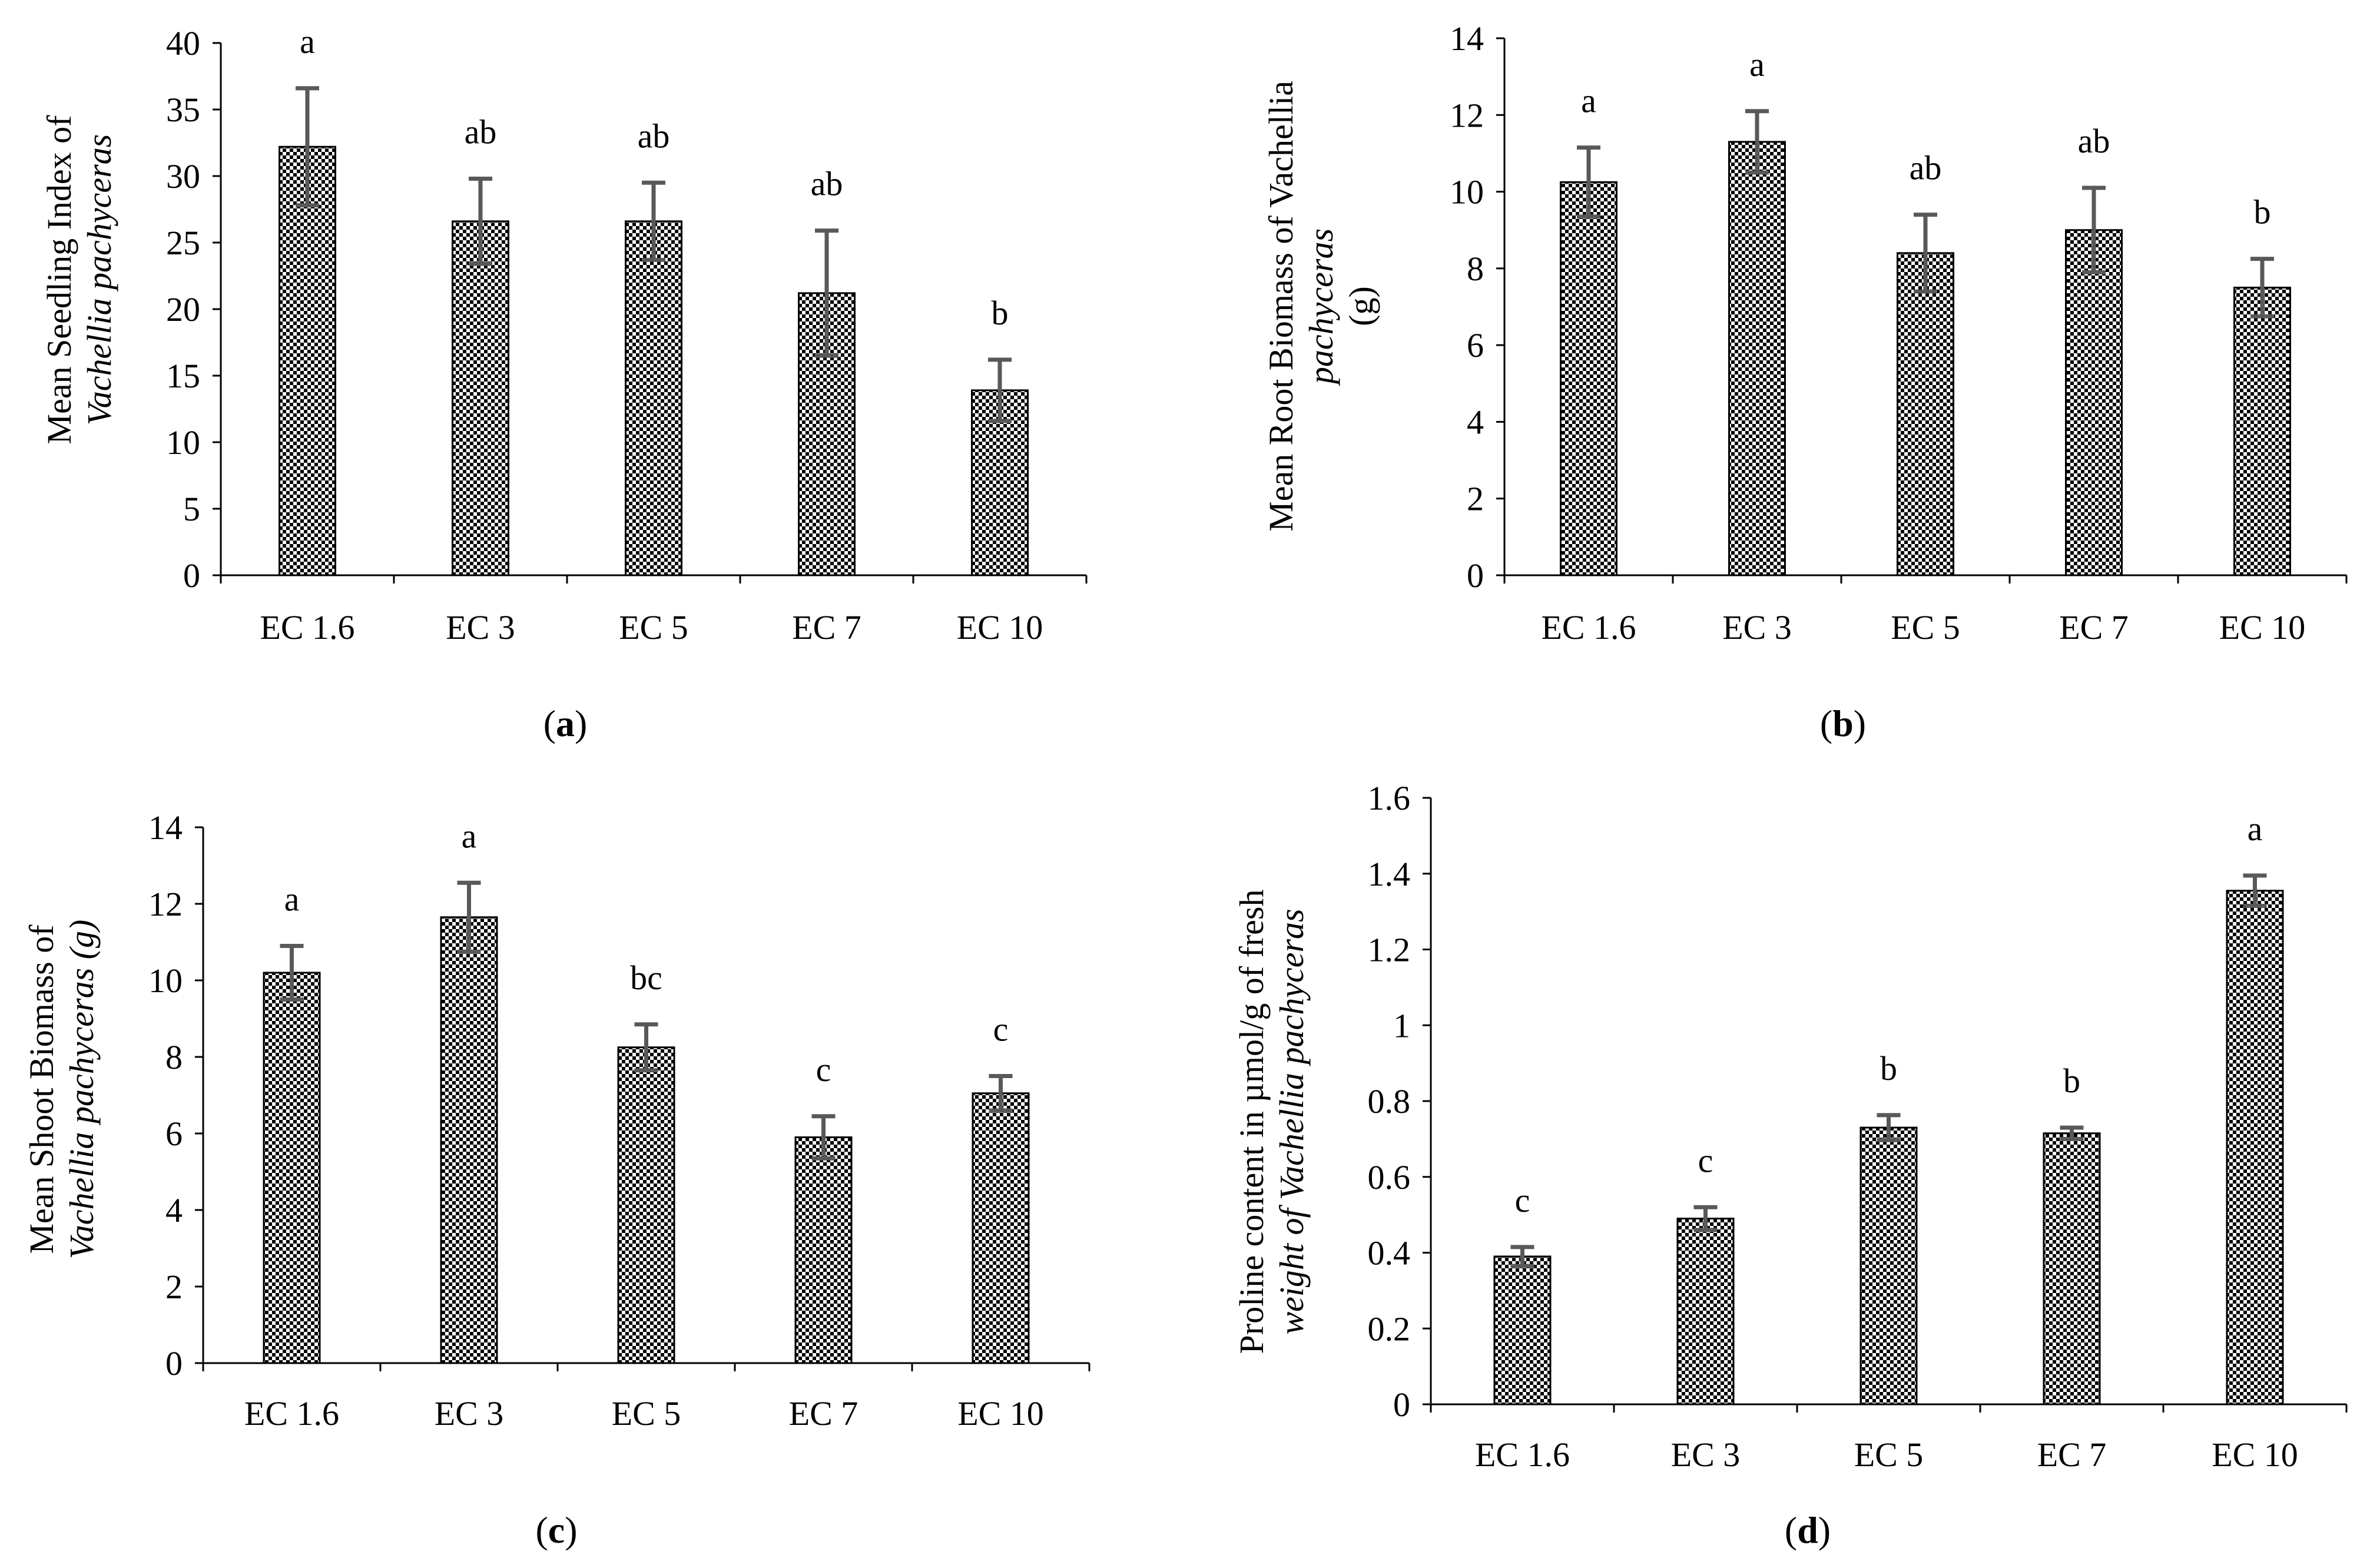 Image resolution: width=2370 pixels, height=1568 pixels. What do you see at coordinates (1389, 1329) in the screenshot?
I see `panel-d-y-tick-label: 0.2` at bounding box center [1389, 1329].